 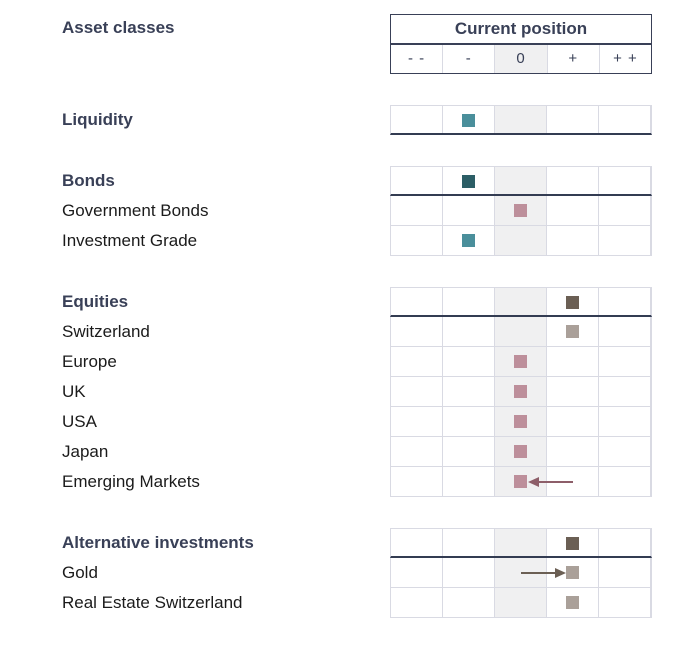 I want to click on table-row: Liquidity, so click(x=348, y=120).